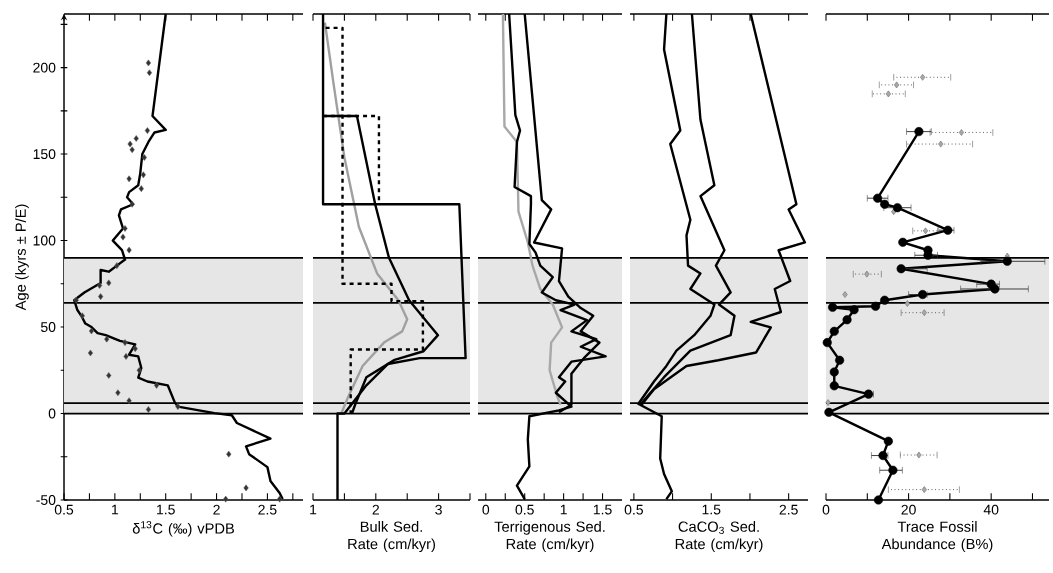 The image size is (1053, 573). I want to click on x-axis-title: Trace Fossil Abundance (B%), so click(937, 537).